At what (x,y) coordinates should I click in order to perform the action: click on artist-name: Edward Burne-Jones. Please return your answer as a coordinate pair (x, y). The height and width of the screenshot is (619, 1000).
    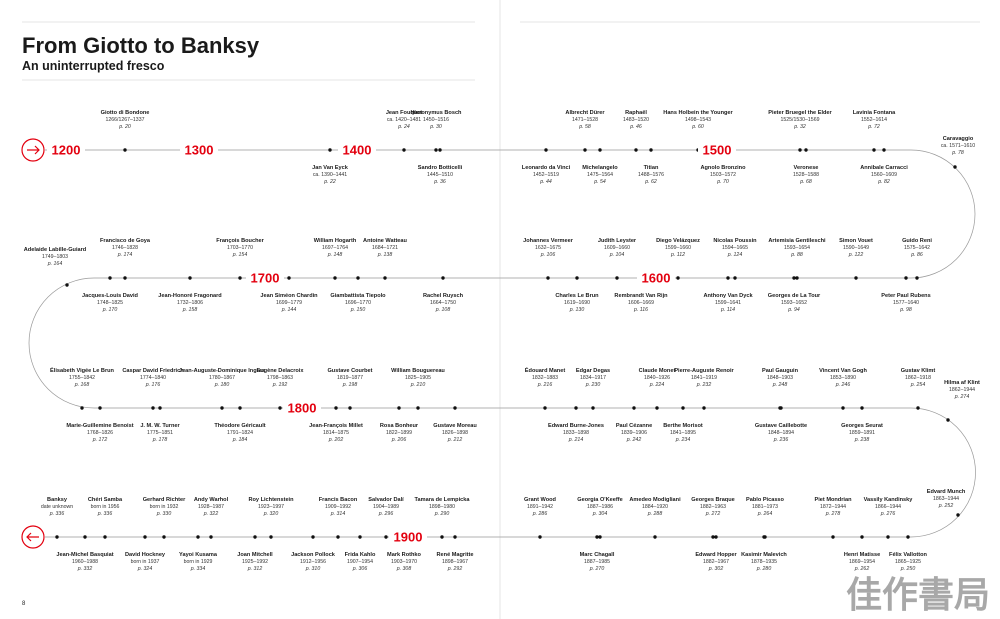
    Looking at the image, I should click on (576, 426).